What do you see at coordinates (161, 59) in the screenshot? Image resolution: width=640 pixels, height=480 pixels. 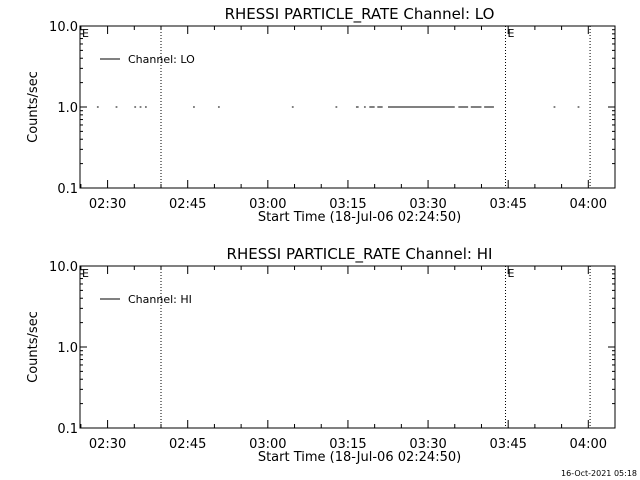 I see `legend-label: Channel: LO` at bounding box center [161, 59].